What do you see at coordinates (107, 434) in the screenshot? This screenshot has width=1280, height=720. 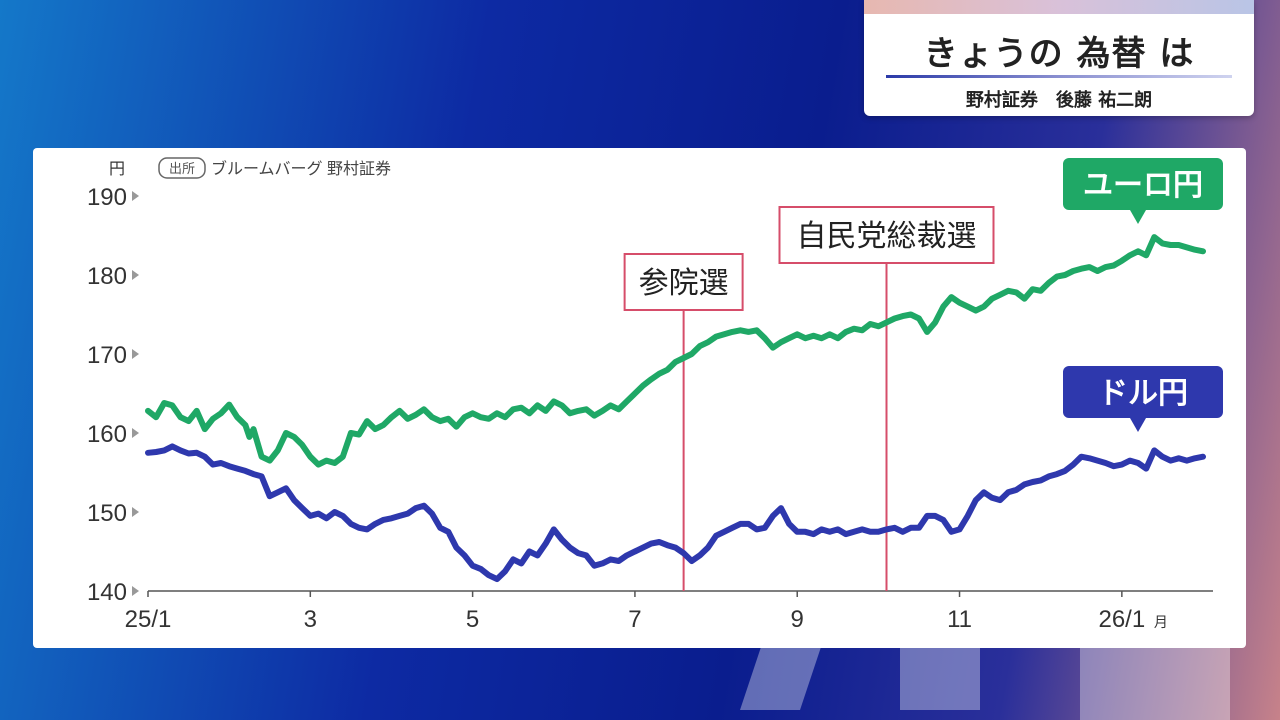 I see `y-tick-label: 160` at bounding box center [107, 434].